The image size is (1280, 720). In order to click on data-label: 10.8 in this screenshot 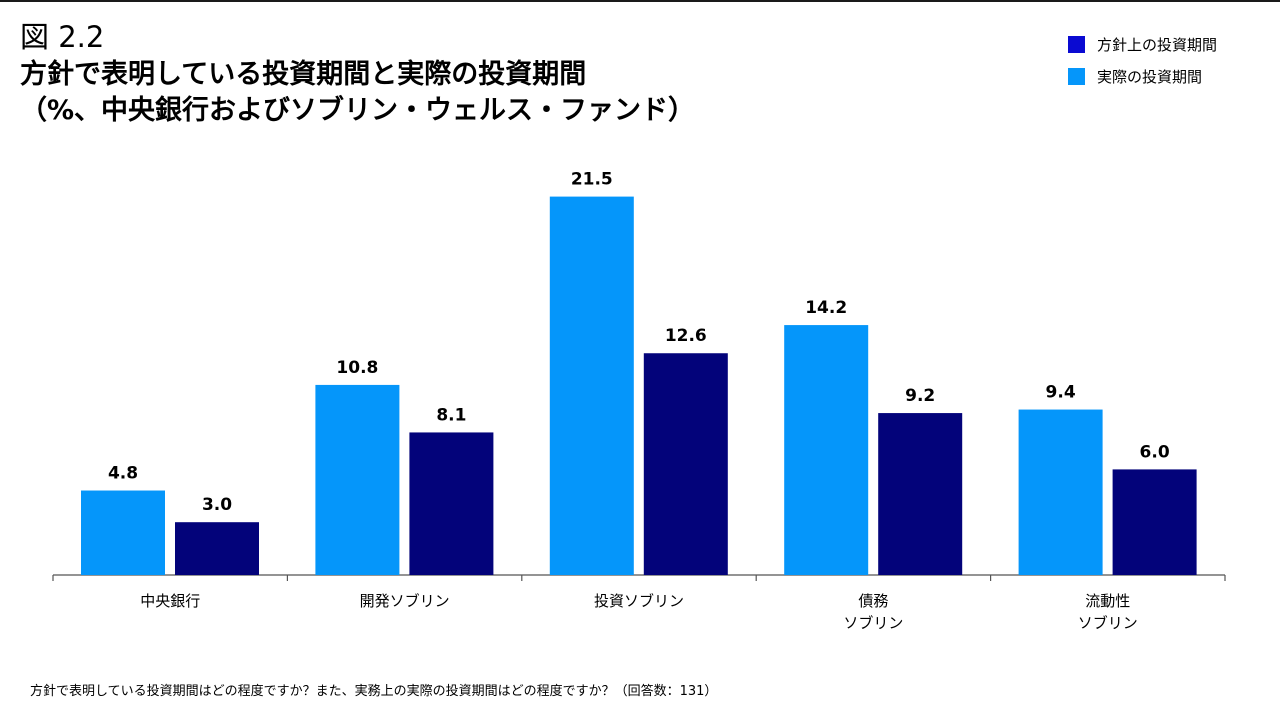, I will do `click(357, 368)`.